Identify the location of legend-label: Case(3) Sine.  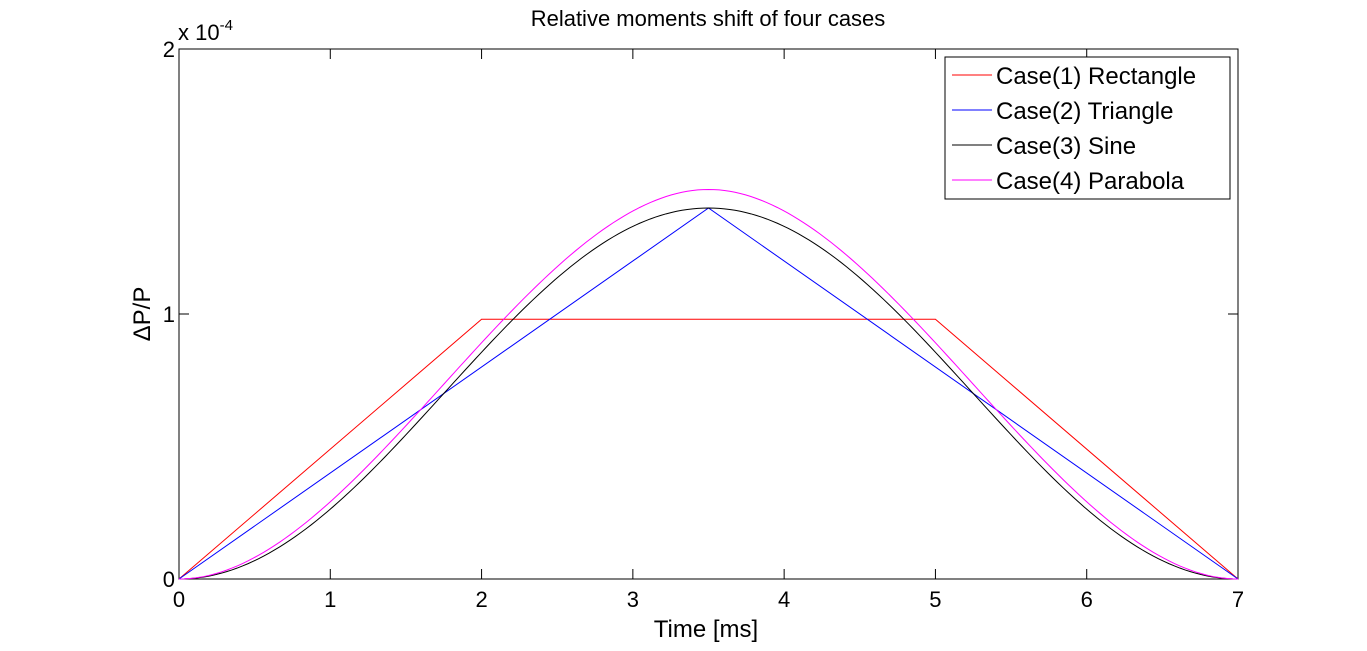
(1066, 146).